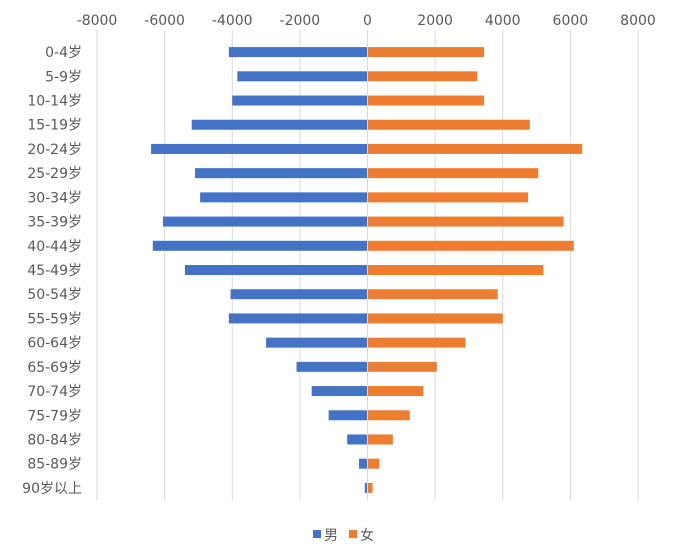 Image resolution: width=694 pixels, height=557 pixels. I want to click on category-label: 20-24岁, so click(54, 150).